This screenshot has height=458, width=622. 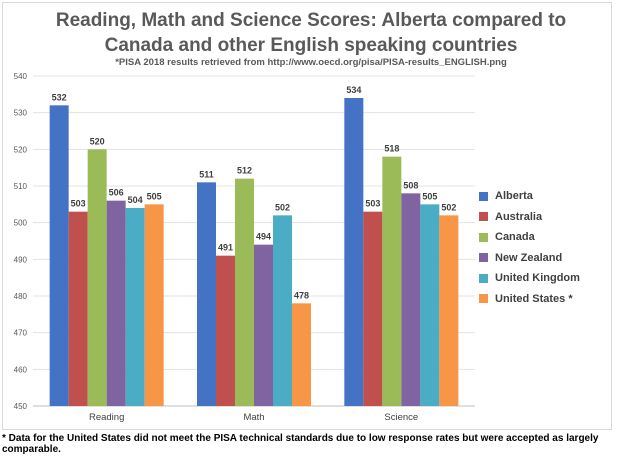 I want to click on data-label: 494, so click(x=263, y=237).